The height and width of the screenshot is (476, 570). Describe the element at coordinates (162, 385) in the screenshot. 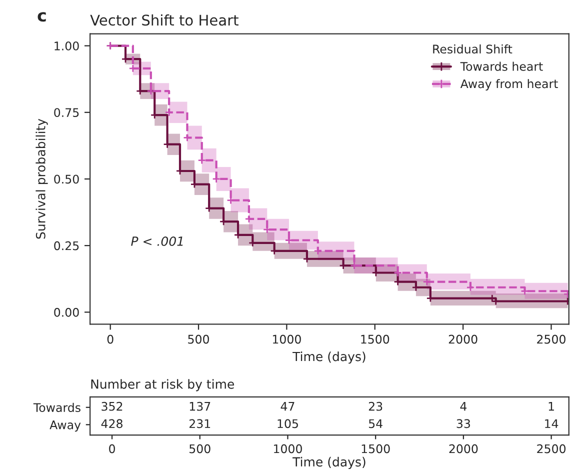

I see `chart-title: Number at risk by time` at that location.